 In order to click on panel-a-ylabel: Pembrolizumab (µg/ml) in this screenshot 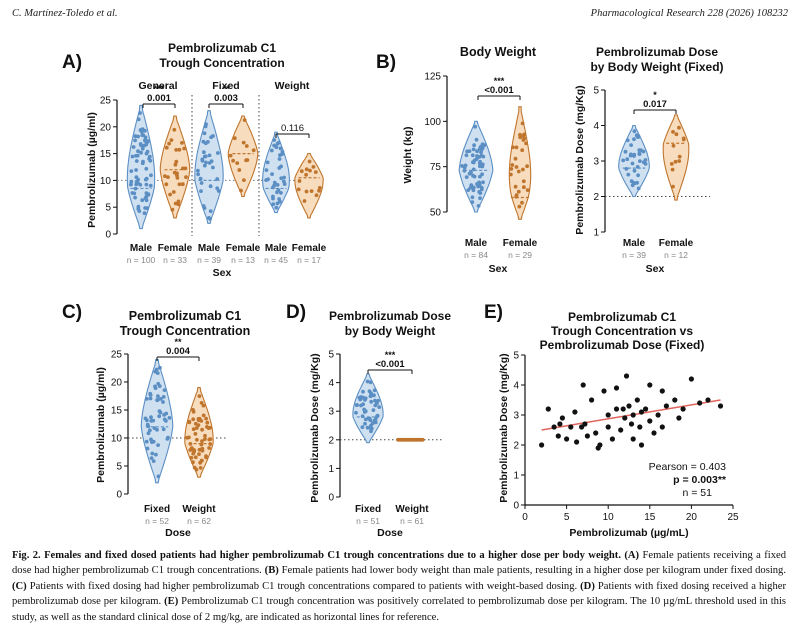, I will do `click(92, 170)`.